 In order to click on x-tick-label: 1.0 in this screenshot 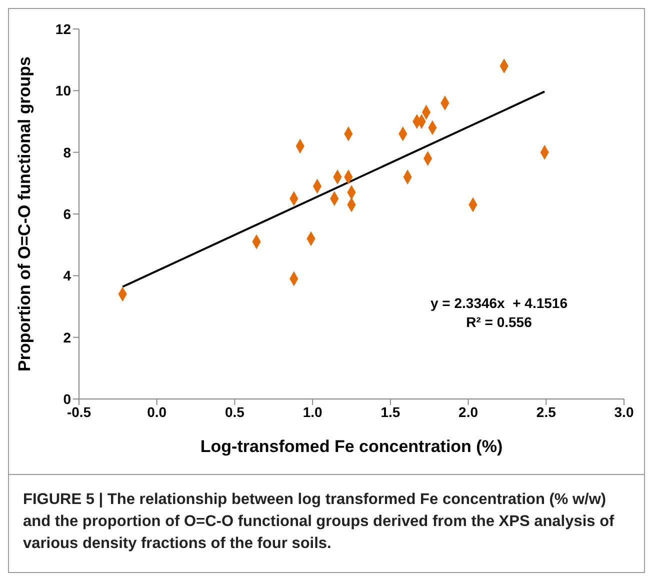, I will do `click(312, 412)`.